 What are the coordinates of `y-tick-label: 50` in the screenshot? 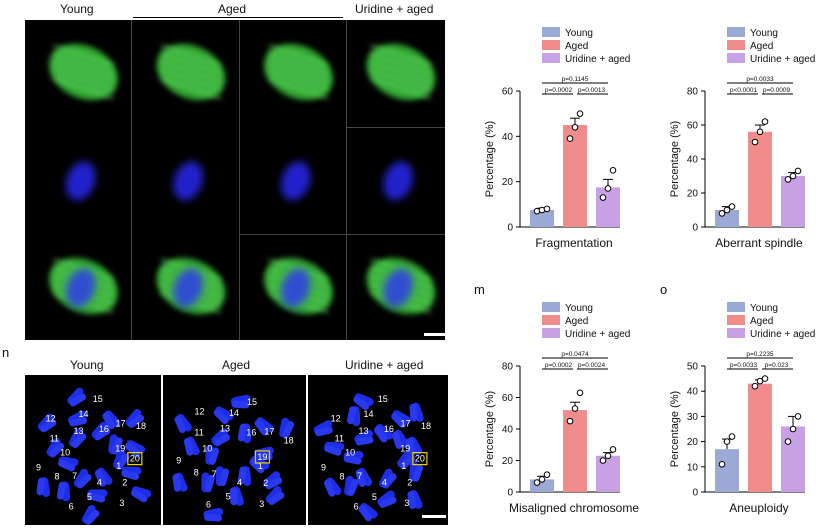 It's located at (693, 367).